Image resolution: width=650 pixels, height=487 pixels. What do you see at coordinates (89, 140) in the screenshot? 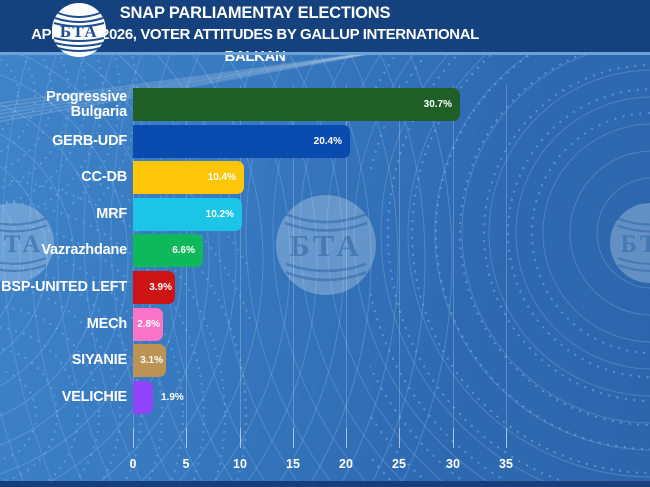
I see `category-label: GERB-UDF` at bounding box center [89, 140].